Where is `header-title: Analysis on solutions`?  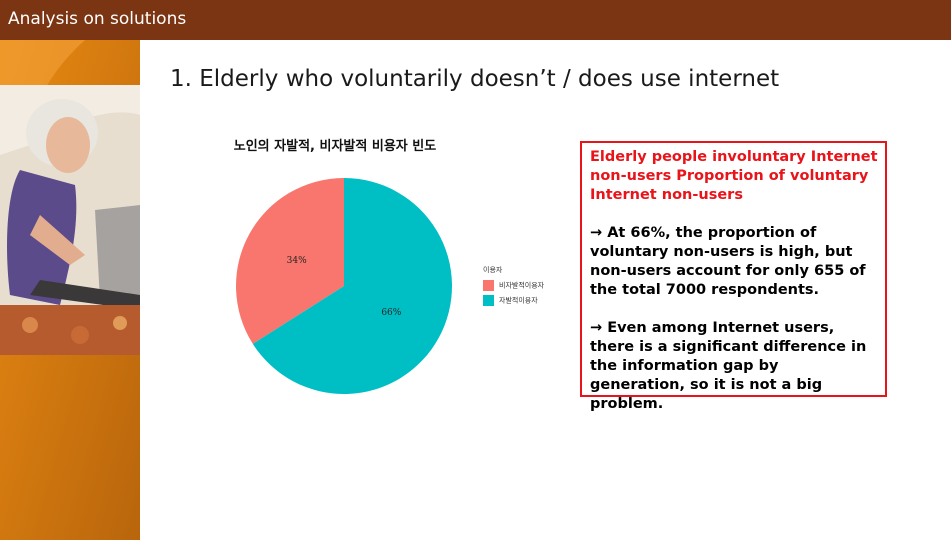 header-title: Analysis on solutions is located at coordinates (97, 19).